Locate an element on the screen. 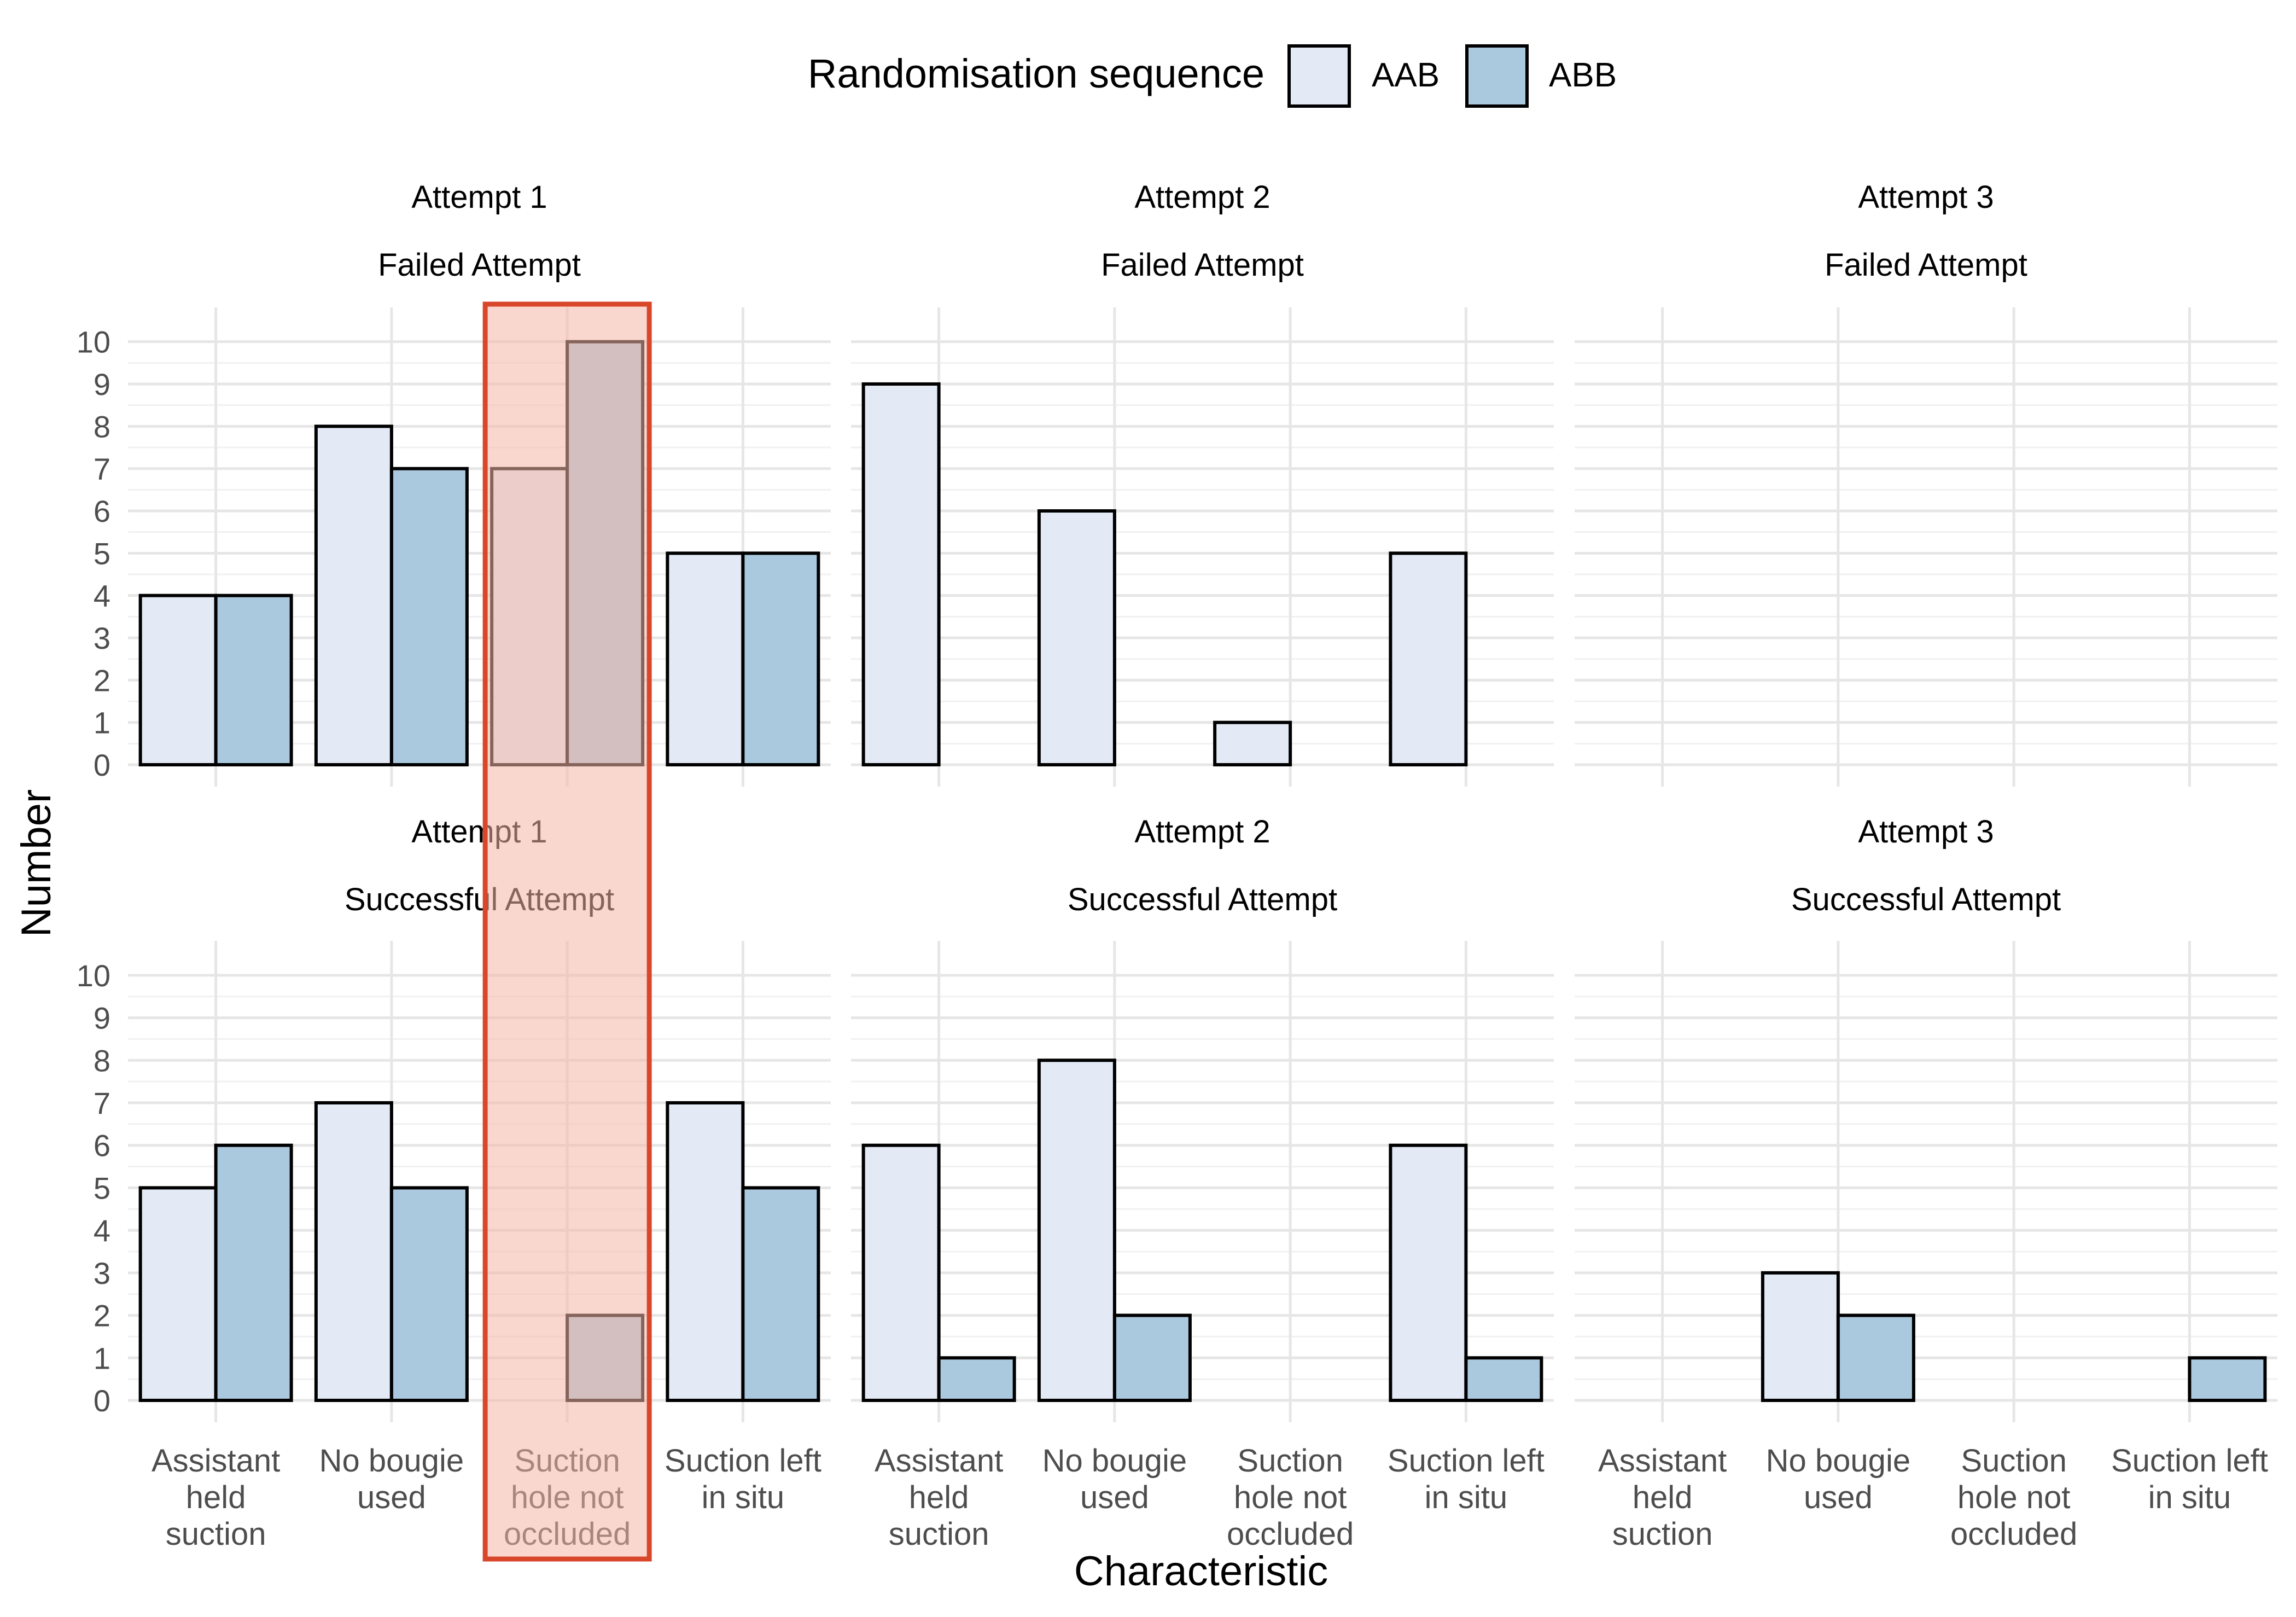 This screenshot has height=1617, width=2296. panel-1: Attempt 1 Failed Attempt 0 1 2 3 4 5 6 7 8 9 10 is located at coordinates (454, 483).